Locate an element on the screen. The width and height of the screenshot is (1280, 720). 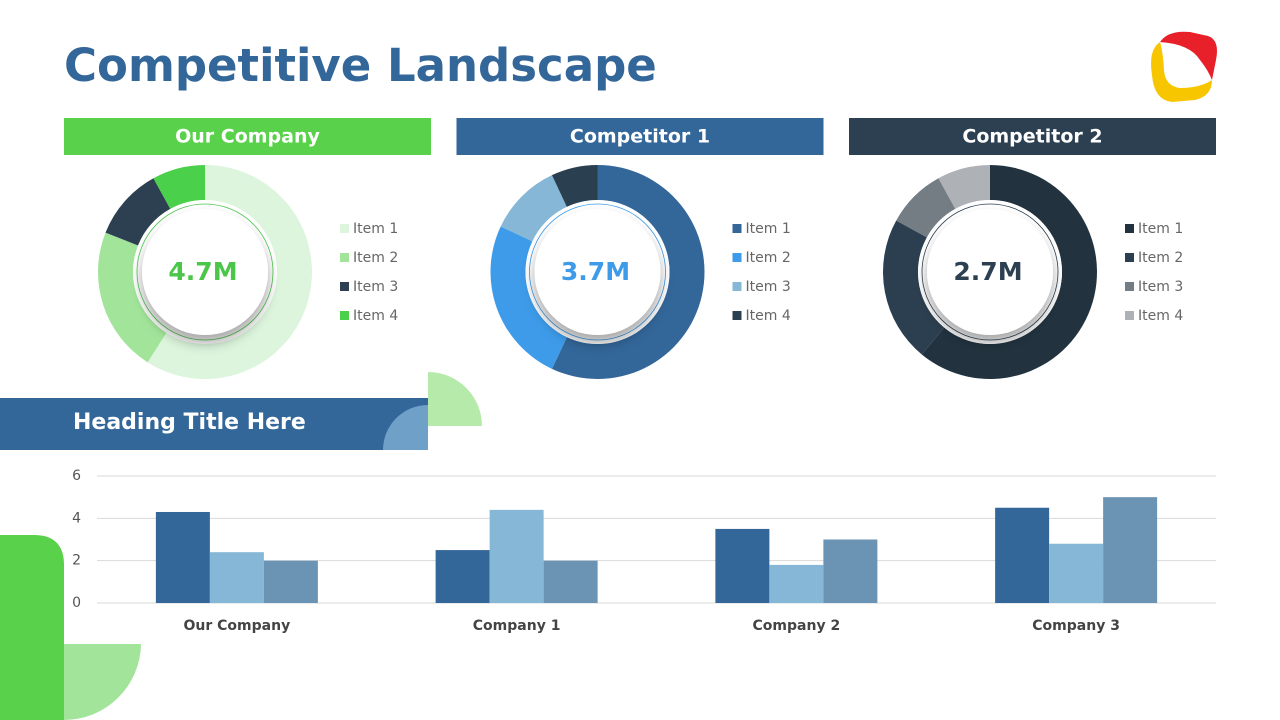
y-tick-label: 4 is located at coordinates (76, 518).